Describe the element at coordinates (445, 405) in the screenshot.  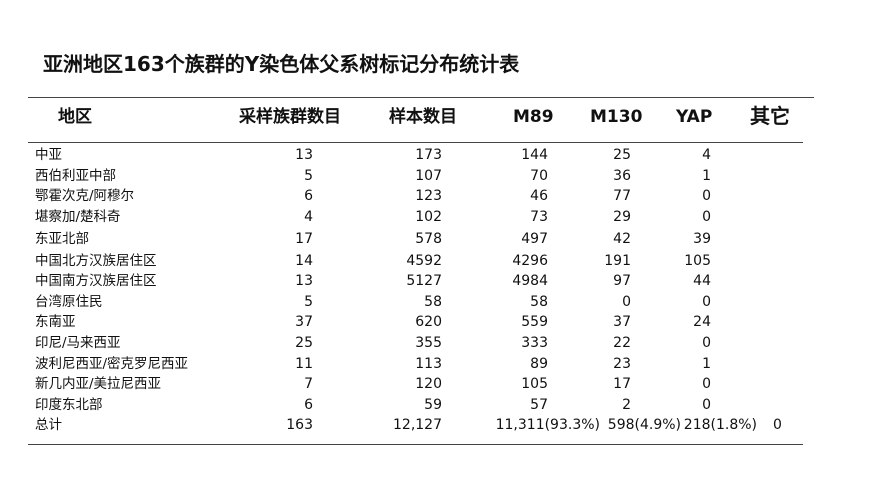
I see `table-row: 印度东北部 6 59 57 2 0` at that location.